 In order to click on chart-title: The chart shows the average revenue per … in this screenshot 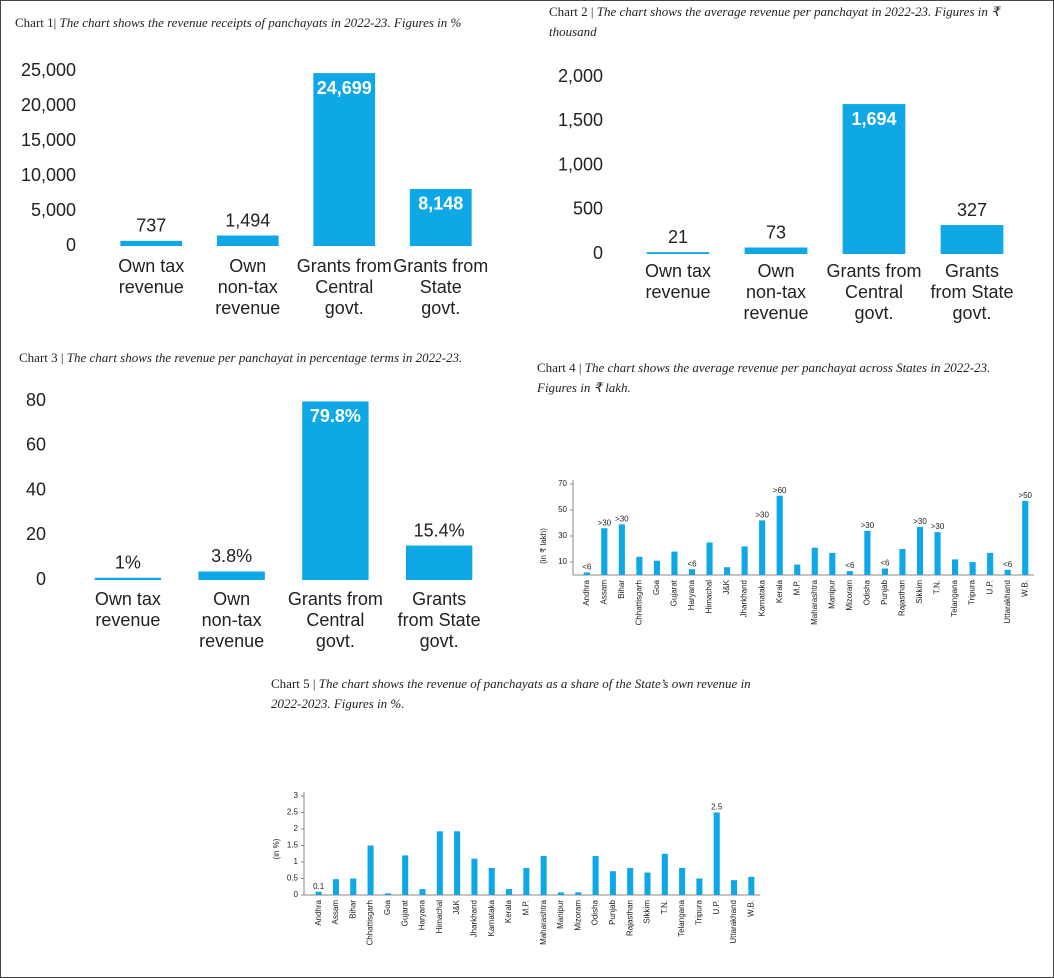, I will do `click(774, 21)`.